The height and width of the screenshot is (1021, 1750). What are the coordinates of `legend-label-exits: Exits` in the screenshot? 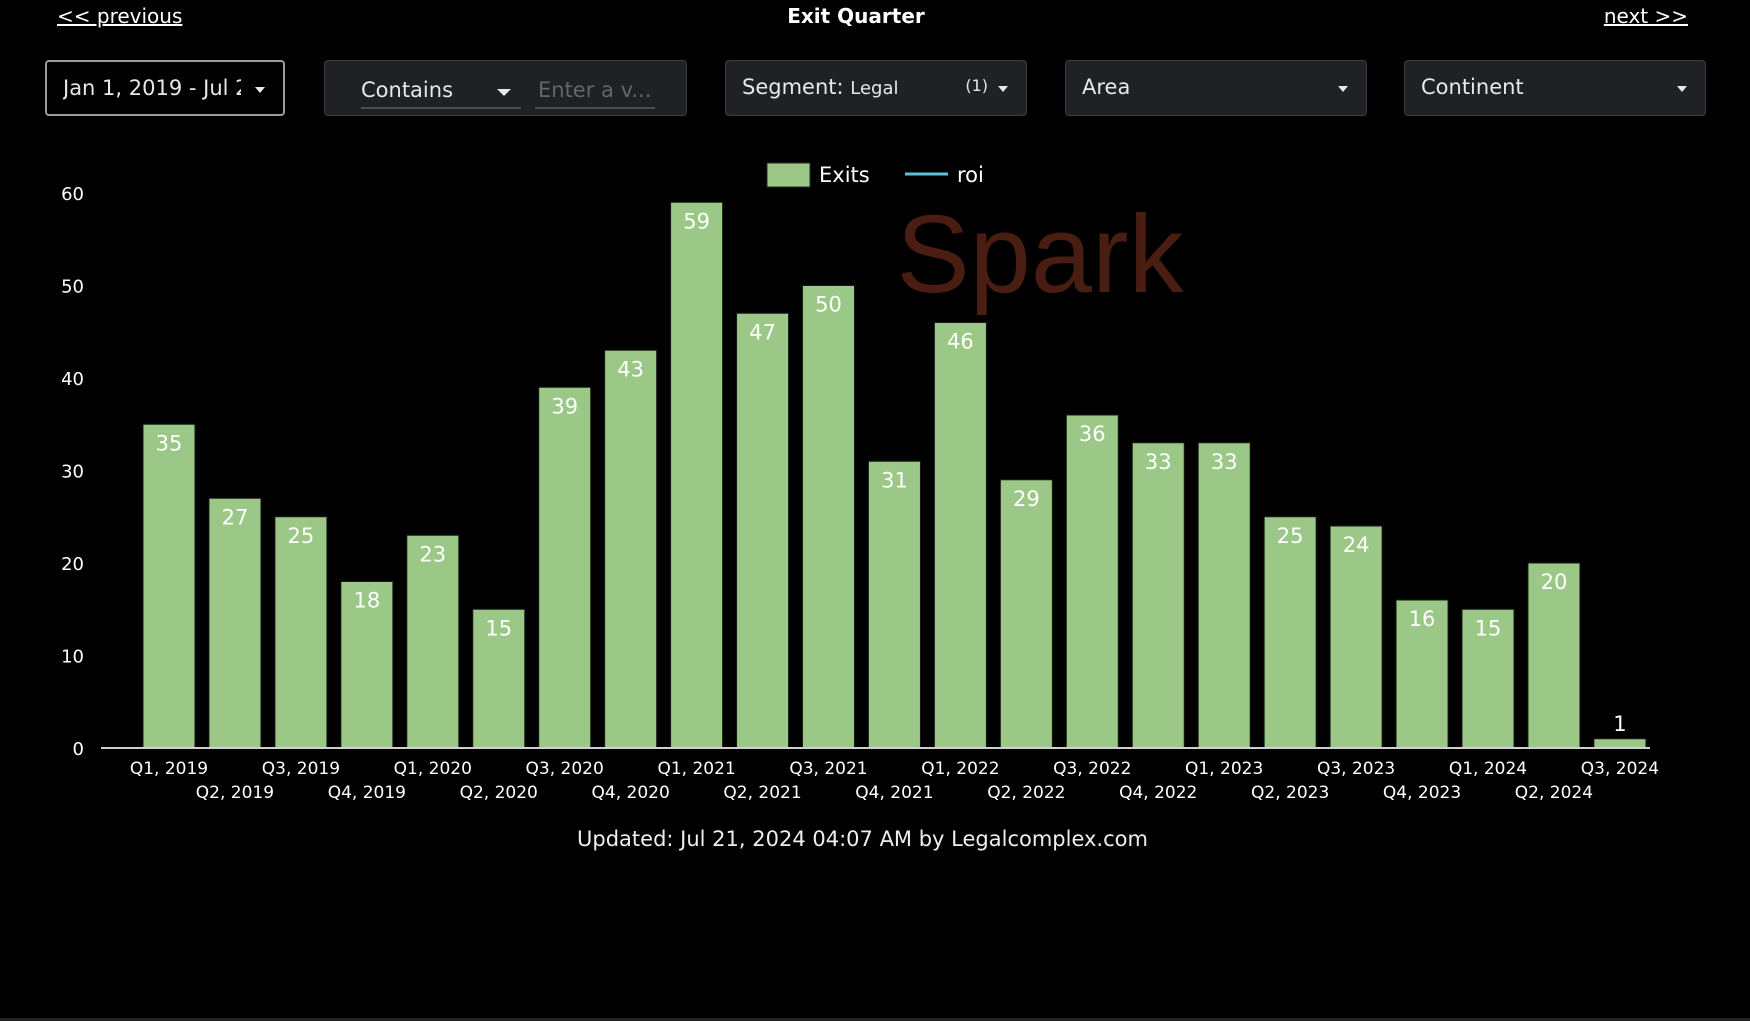 It's located at (844, 175).